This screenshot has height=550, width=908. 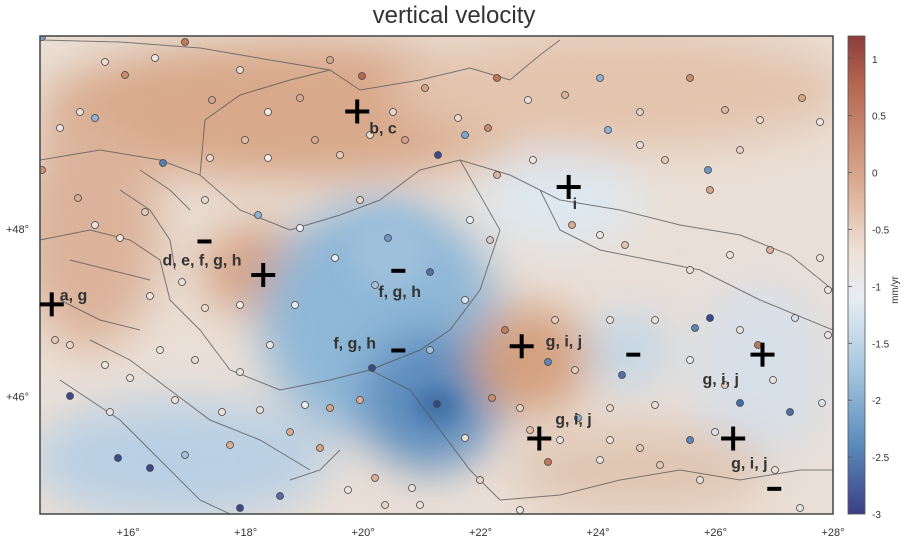 I want to click on colorbar-tick-label: 1, so click(x=875, y=60).